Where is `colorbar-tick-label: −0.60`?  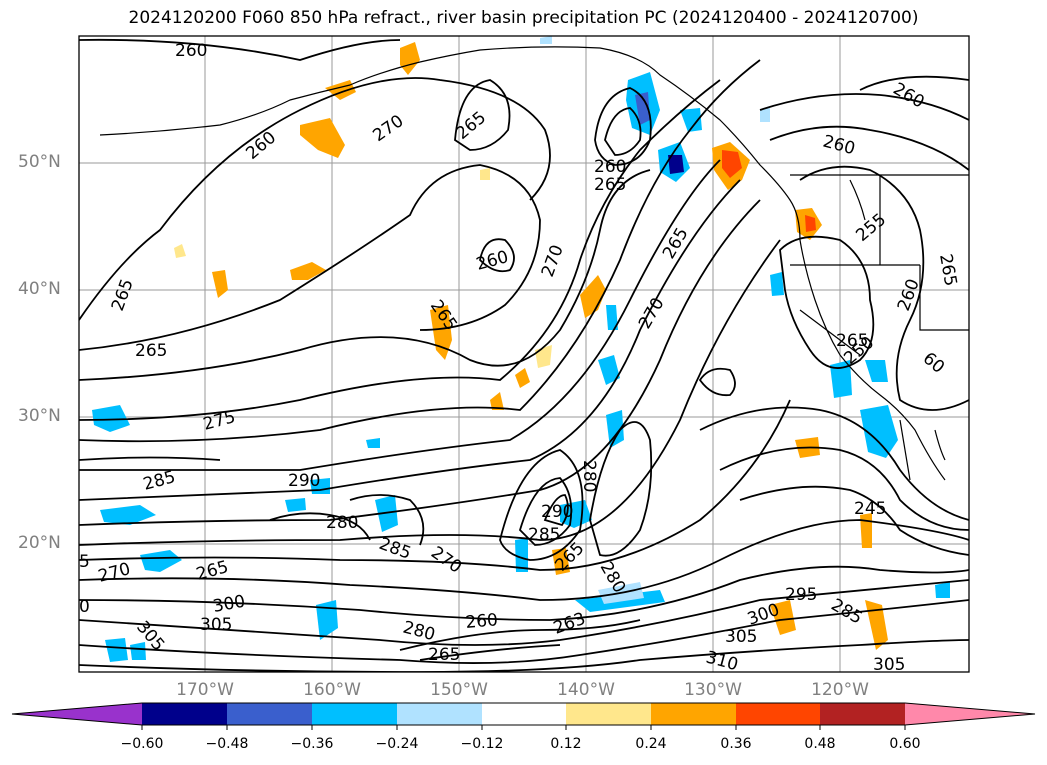 colorbar-tick-label: −0.60 is located at coordinates (142, 744).